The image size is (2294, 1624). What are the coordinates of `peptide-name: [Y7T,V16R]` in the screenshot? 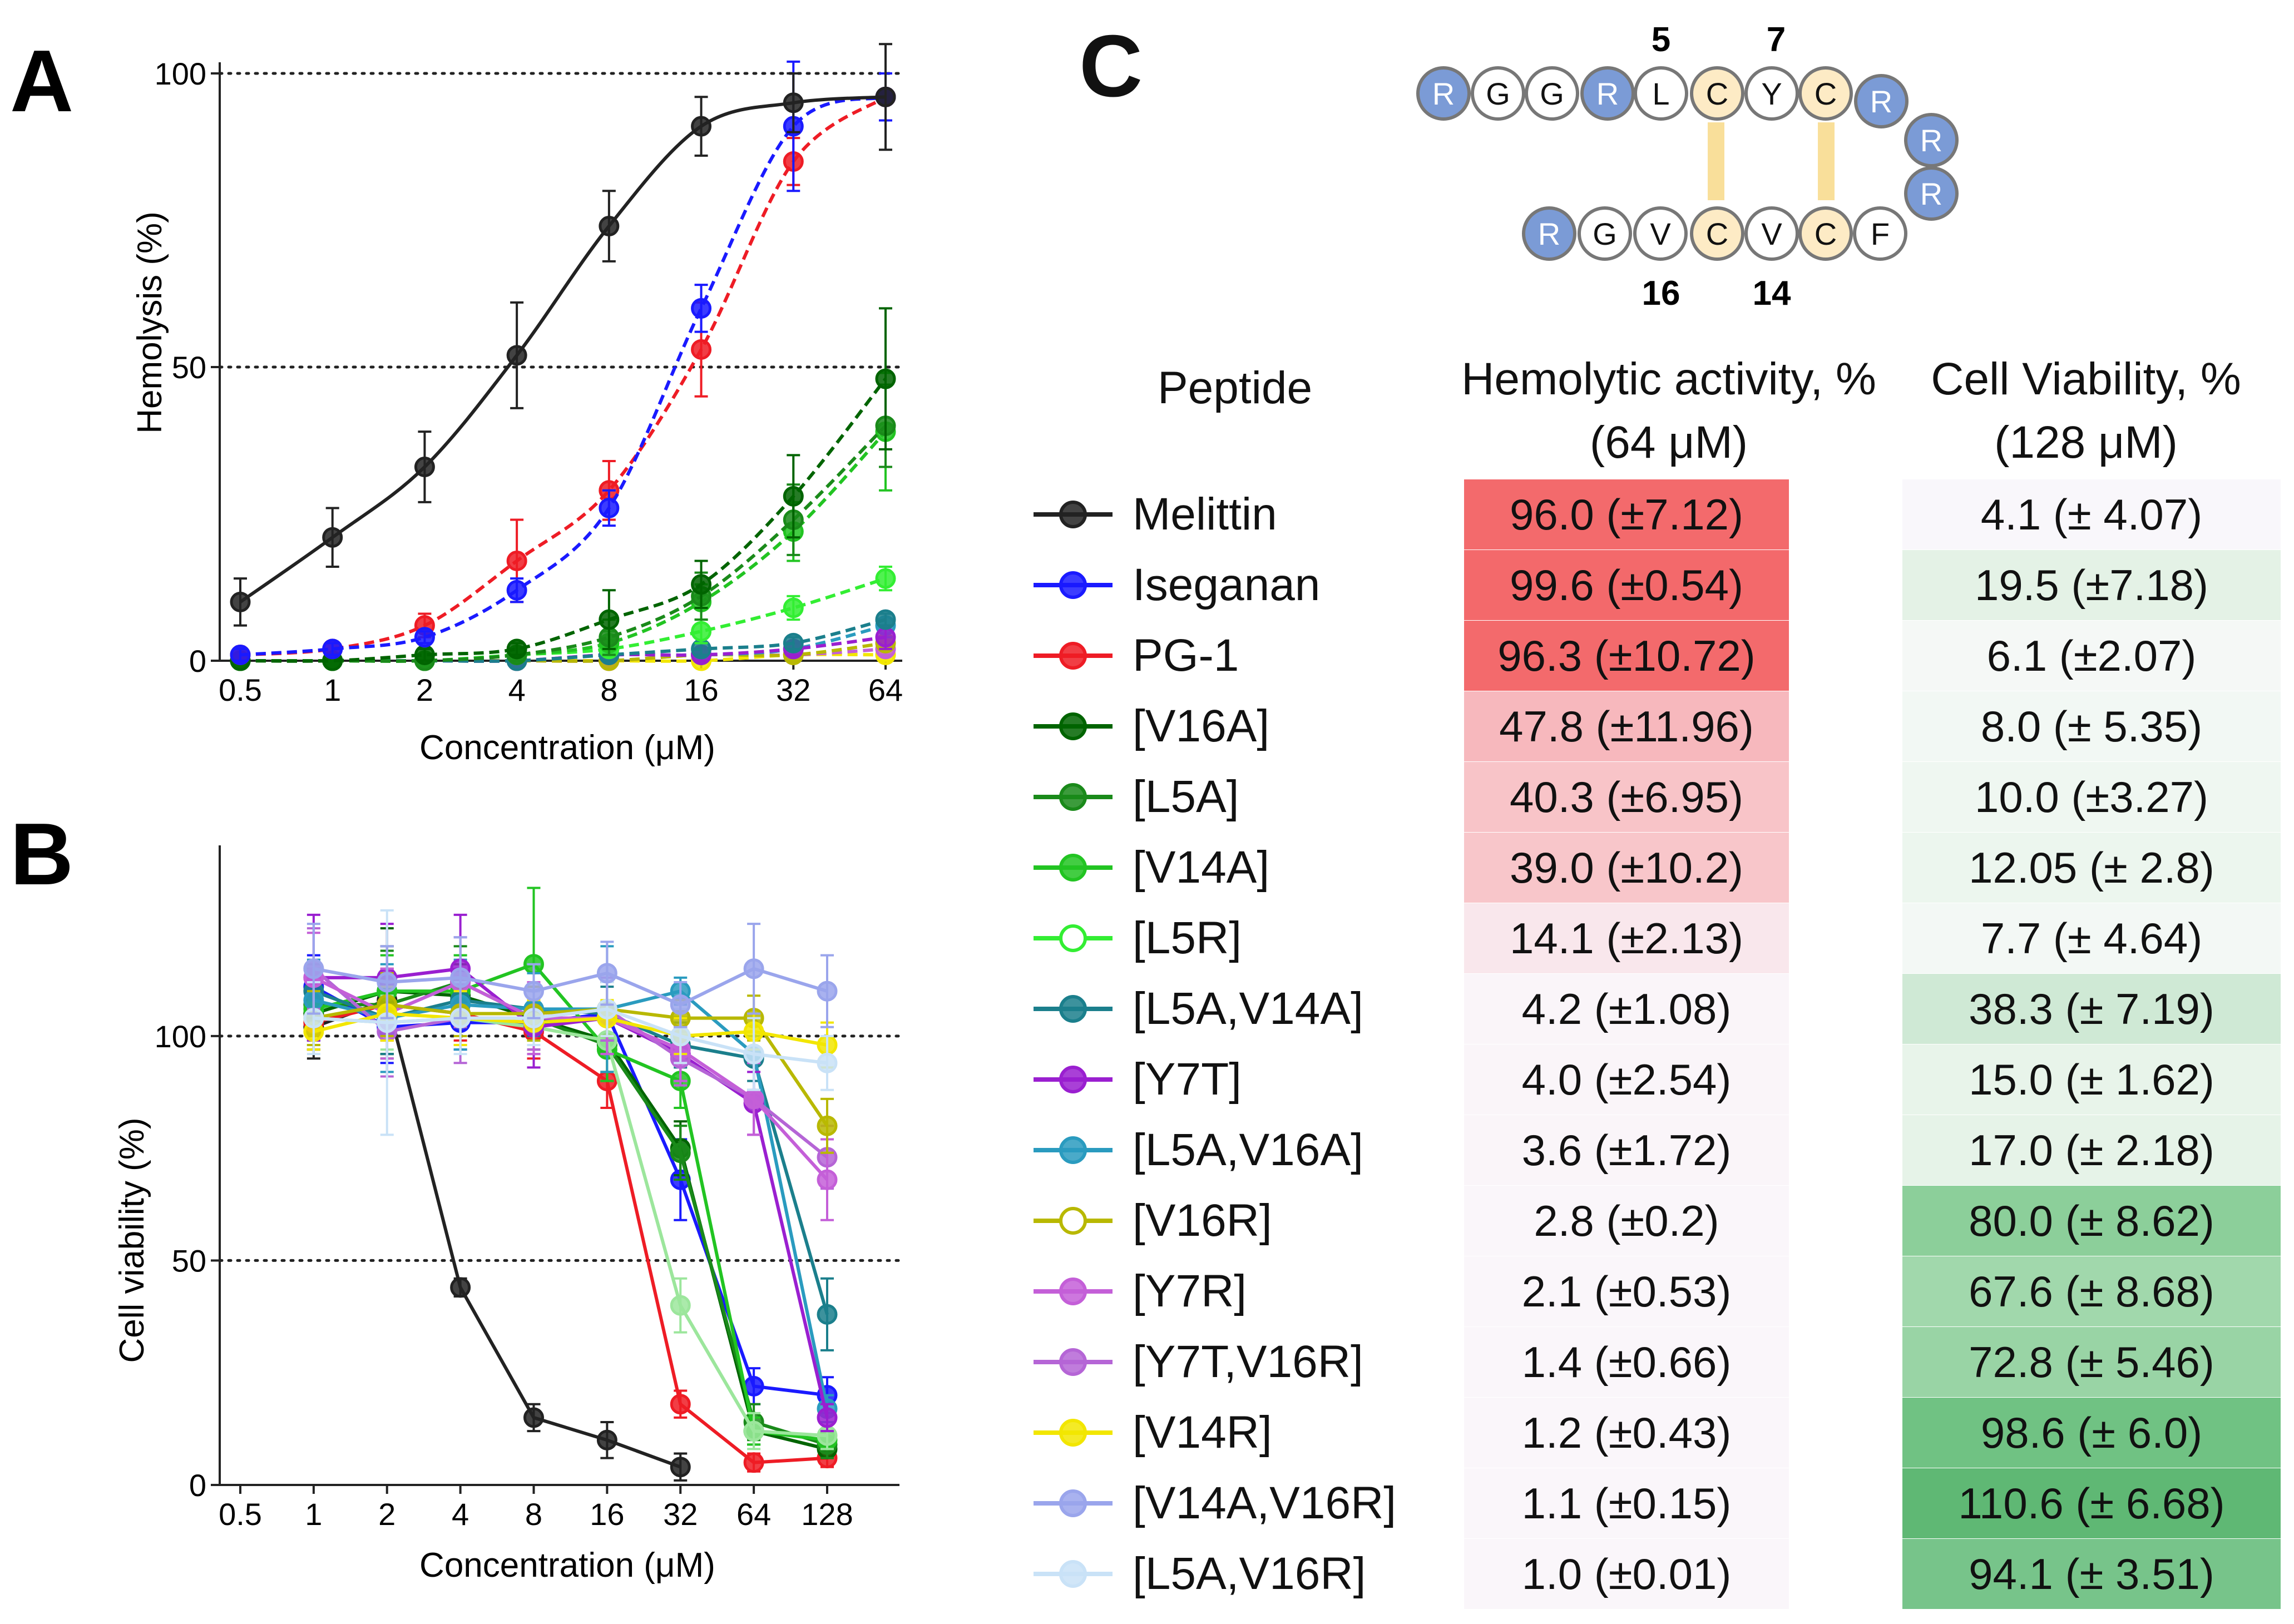 It's located at (1248, 1361).